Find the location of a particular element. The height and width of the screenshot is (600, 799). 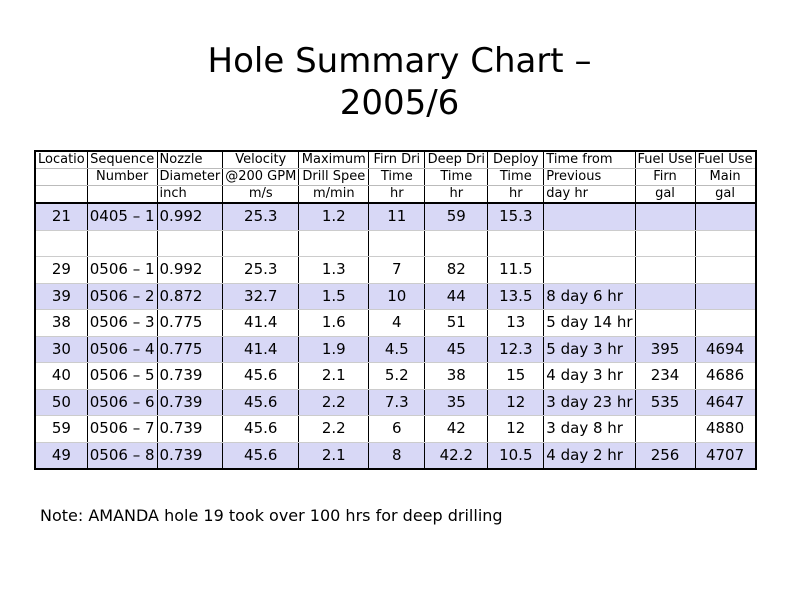

data-row: 21 0405 – 1 0.992 25.3 1.2 11 59 15.3 is located at coordinates (395, 217).